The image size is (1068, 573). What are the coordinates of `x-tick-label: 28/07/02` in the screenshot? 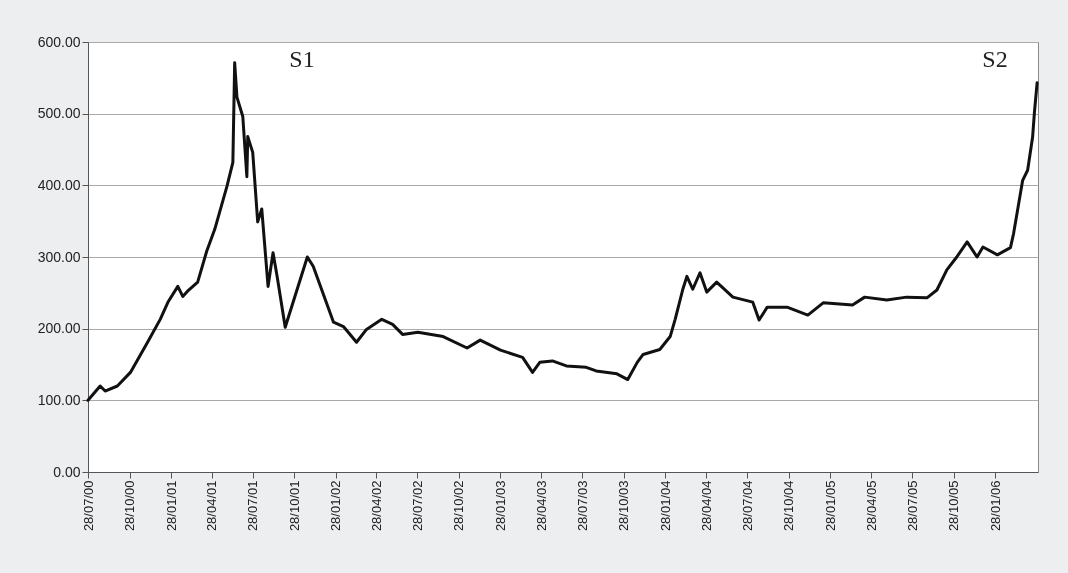 It's located at (417, 506).